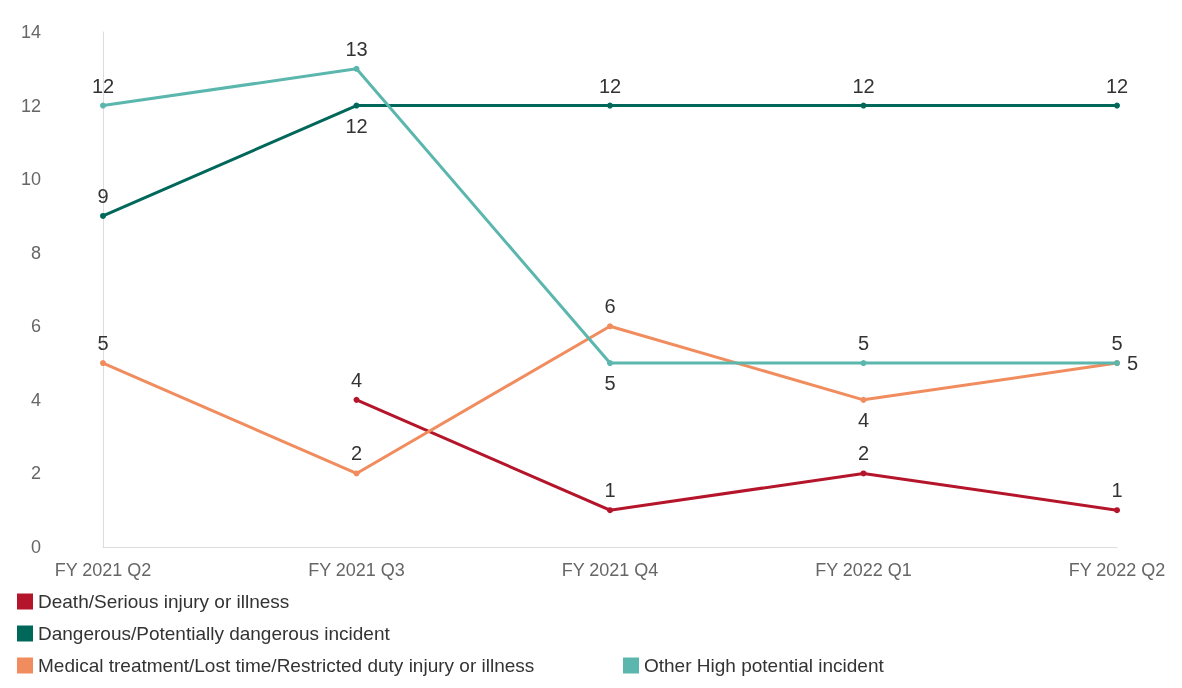  I want to click on y-tick-label: 6, so click(35, 326).